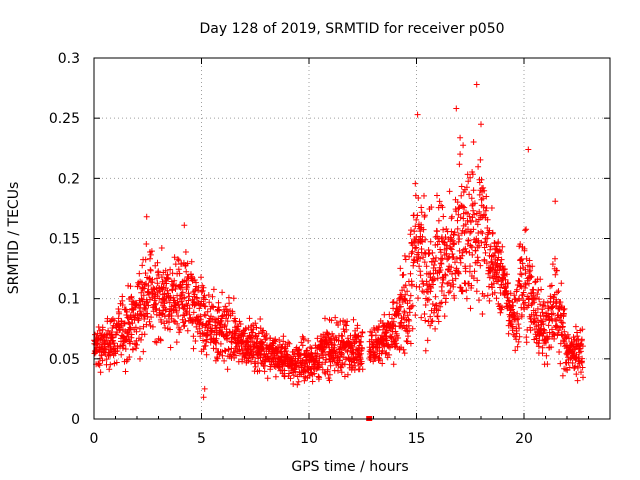 The width and height of the screenshot is (640, 480). I want to click on y-tick-label: 0.2, so click(69, 179).